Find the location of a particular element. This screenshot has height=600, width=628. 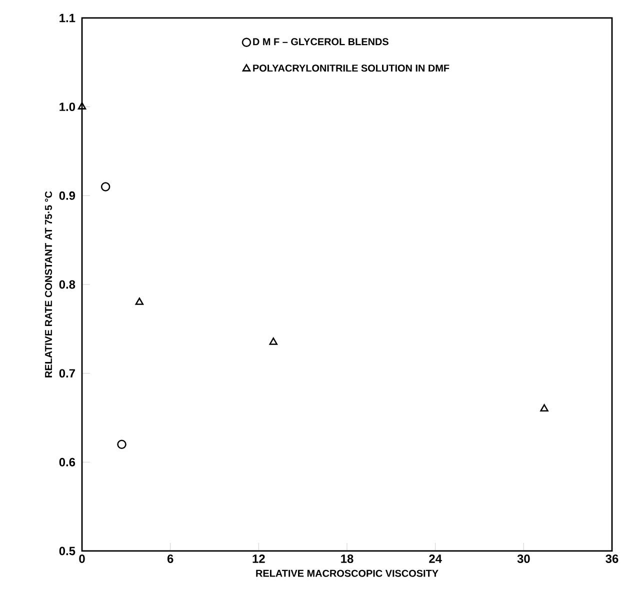

y-tick-label: 0.7 is located at coordinates (67, 373).